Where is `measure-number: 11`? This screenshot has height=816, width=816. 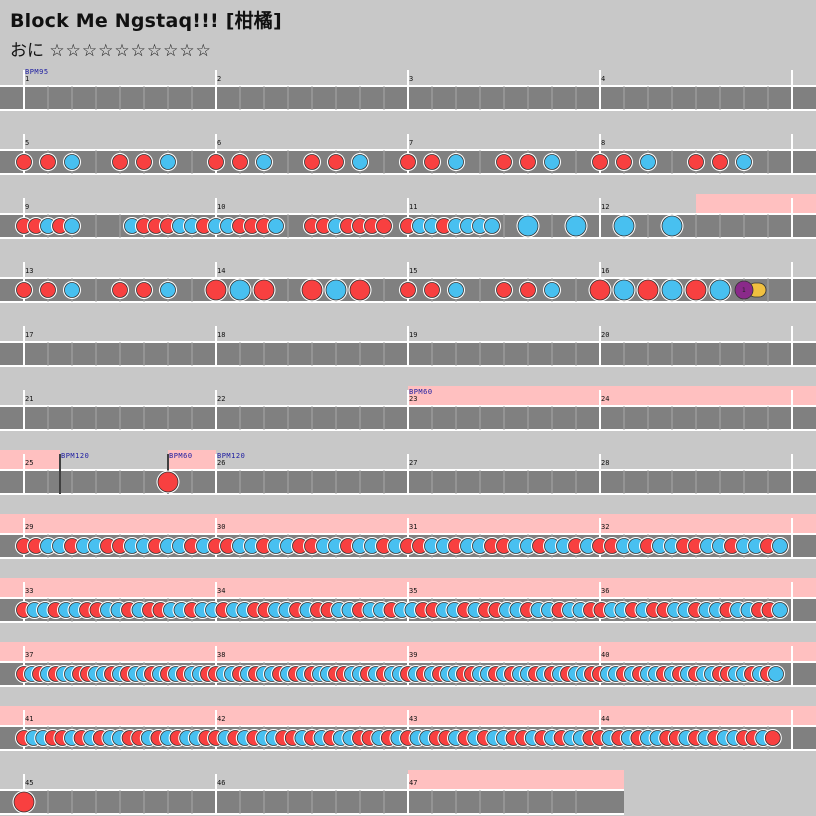
measure-number: 11 is located at coordinates (413, 207).